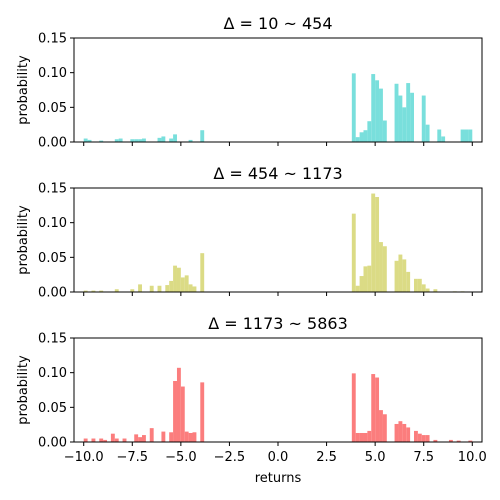  What do you see at coordinates (84, 457) in the screenshot?
I see `x-tick-label: −10.0` at bounding box center [84, 457].